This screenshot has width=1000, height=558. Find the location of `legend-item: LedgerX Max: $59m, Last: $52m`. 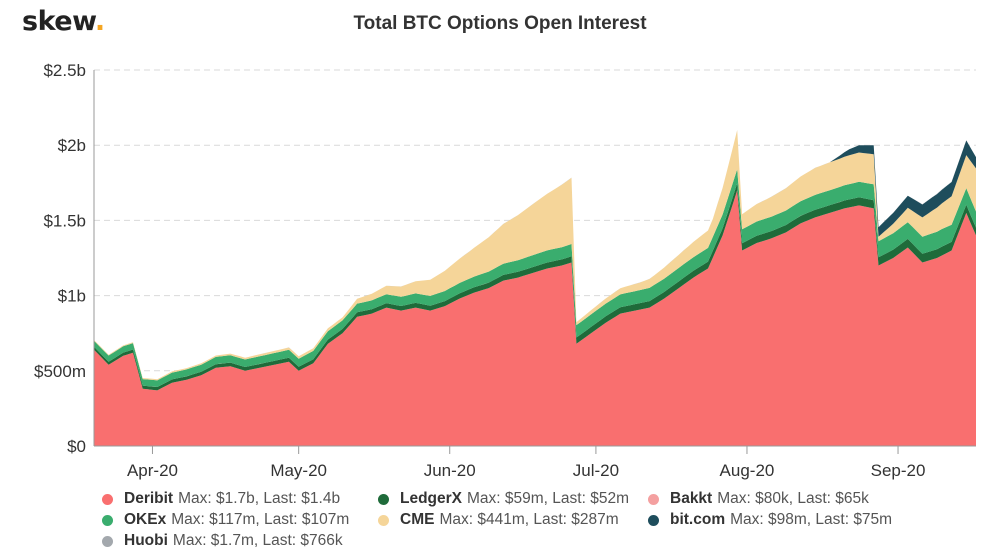

legend-item: LedgerX Max: $59m, Last: $52m is located at coordinates (513, 499).